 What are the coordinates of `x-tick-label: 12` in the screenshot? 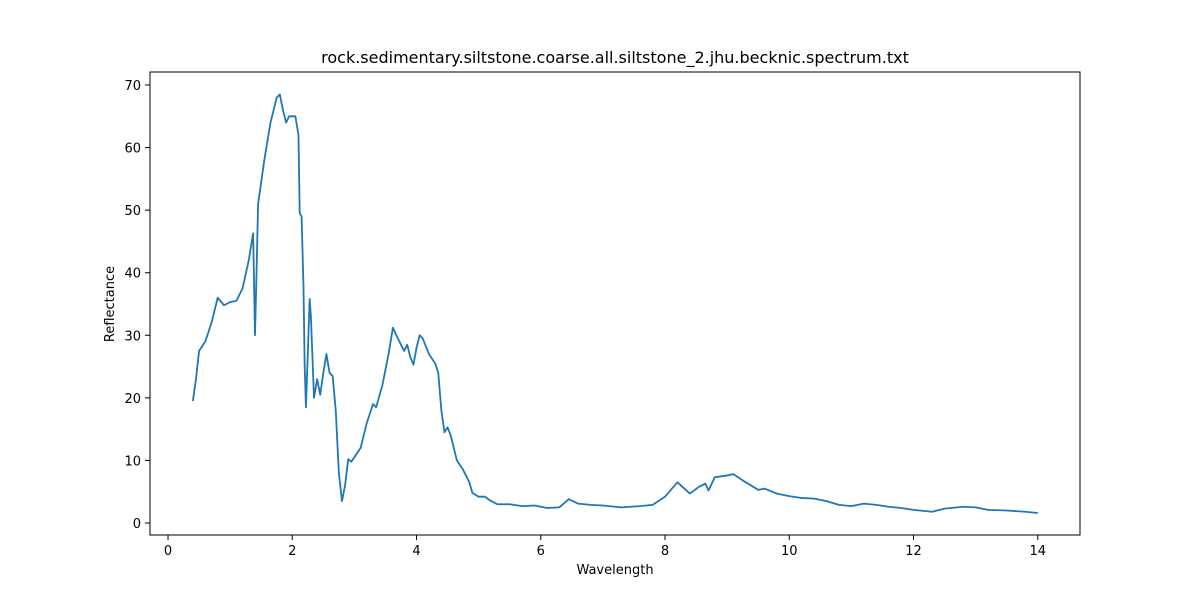 It's located at (913, 551).